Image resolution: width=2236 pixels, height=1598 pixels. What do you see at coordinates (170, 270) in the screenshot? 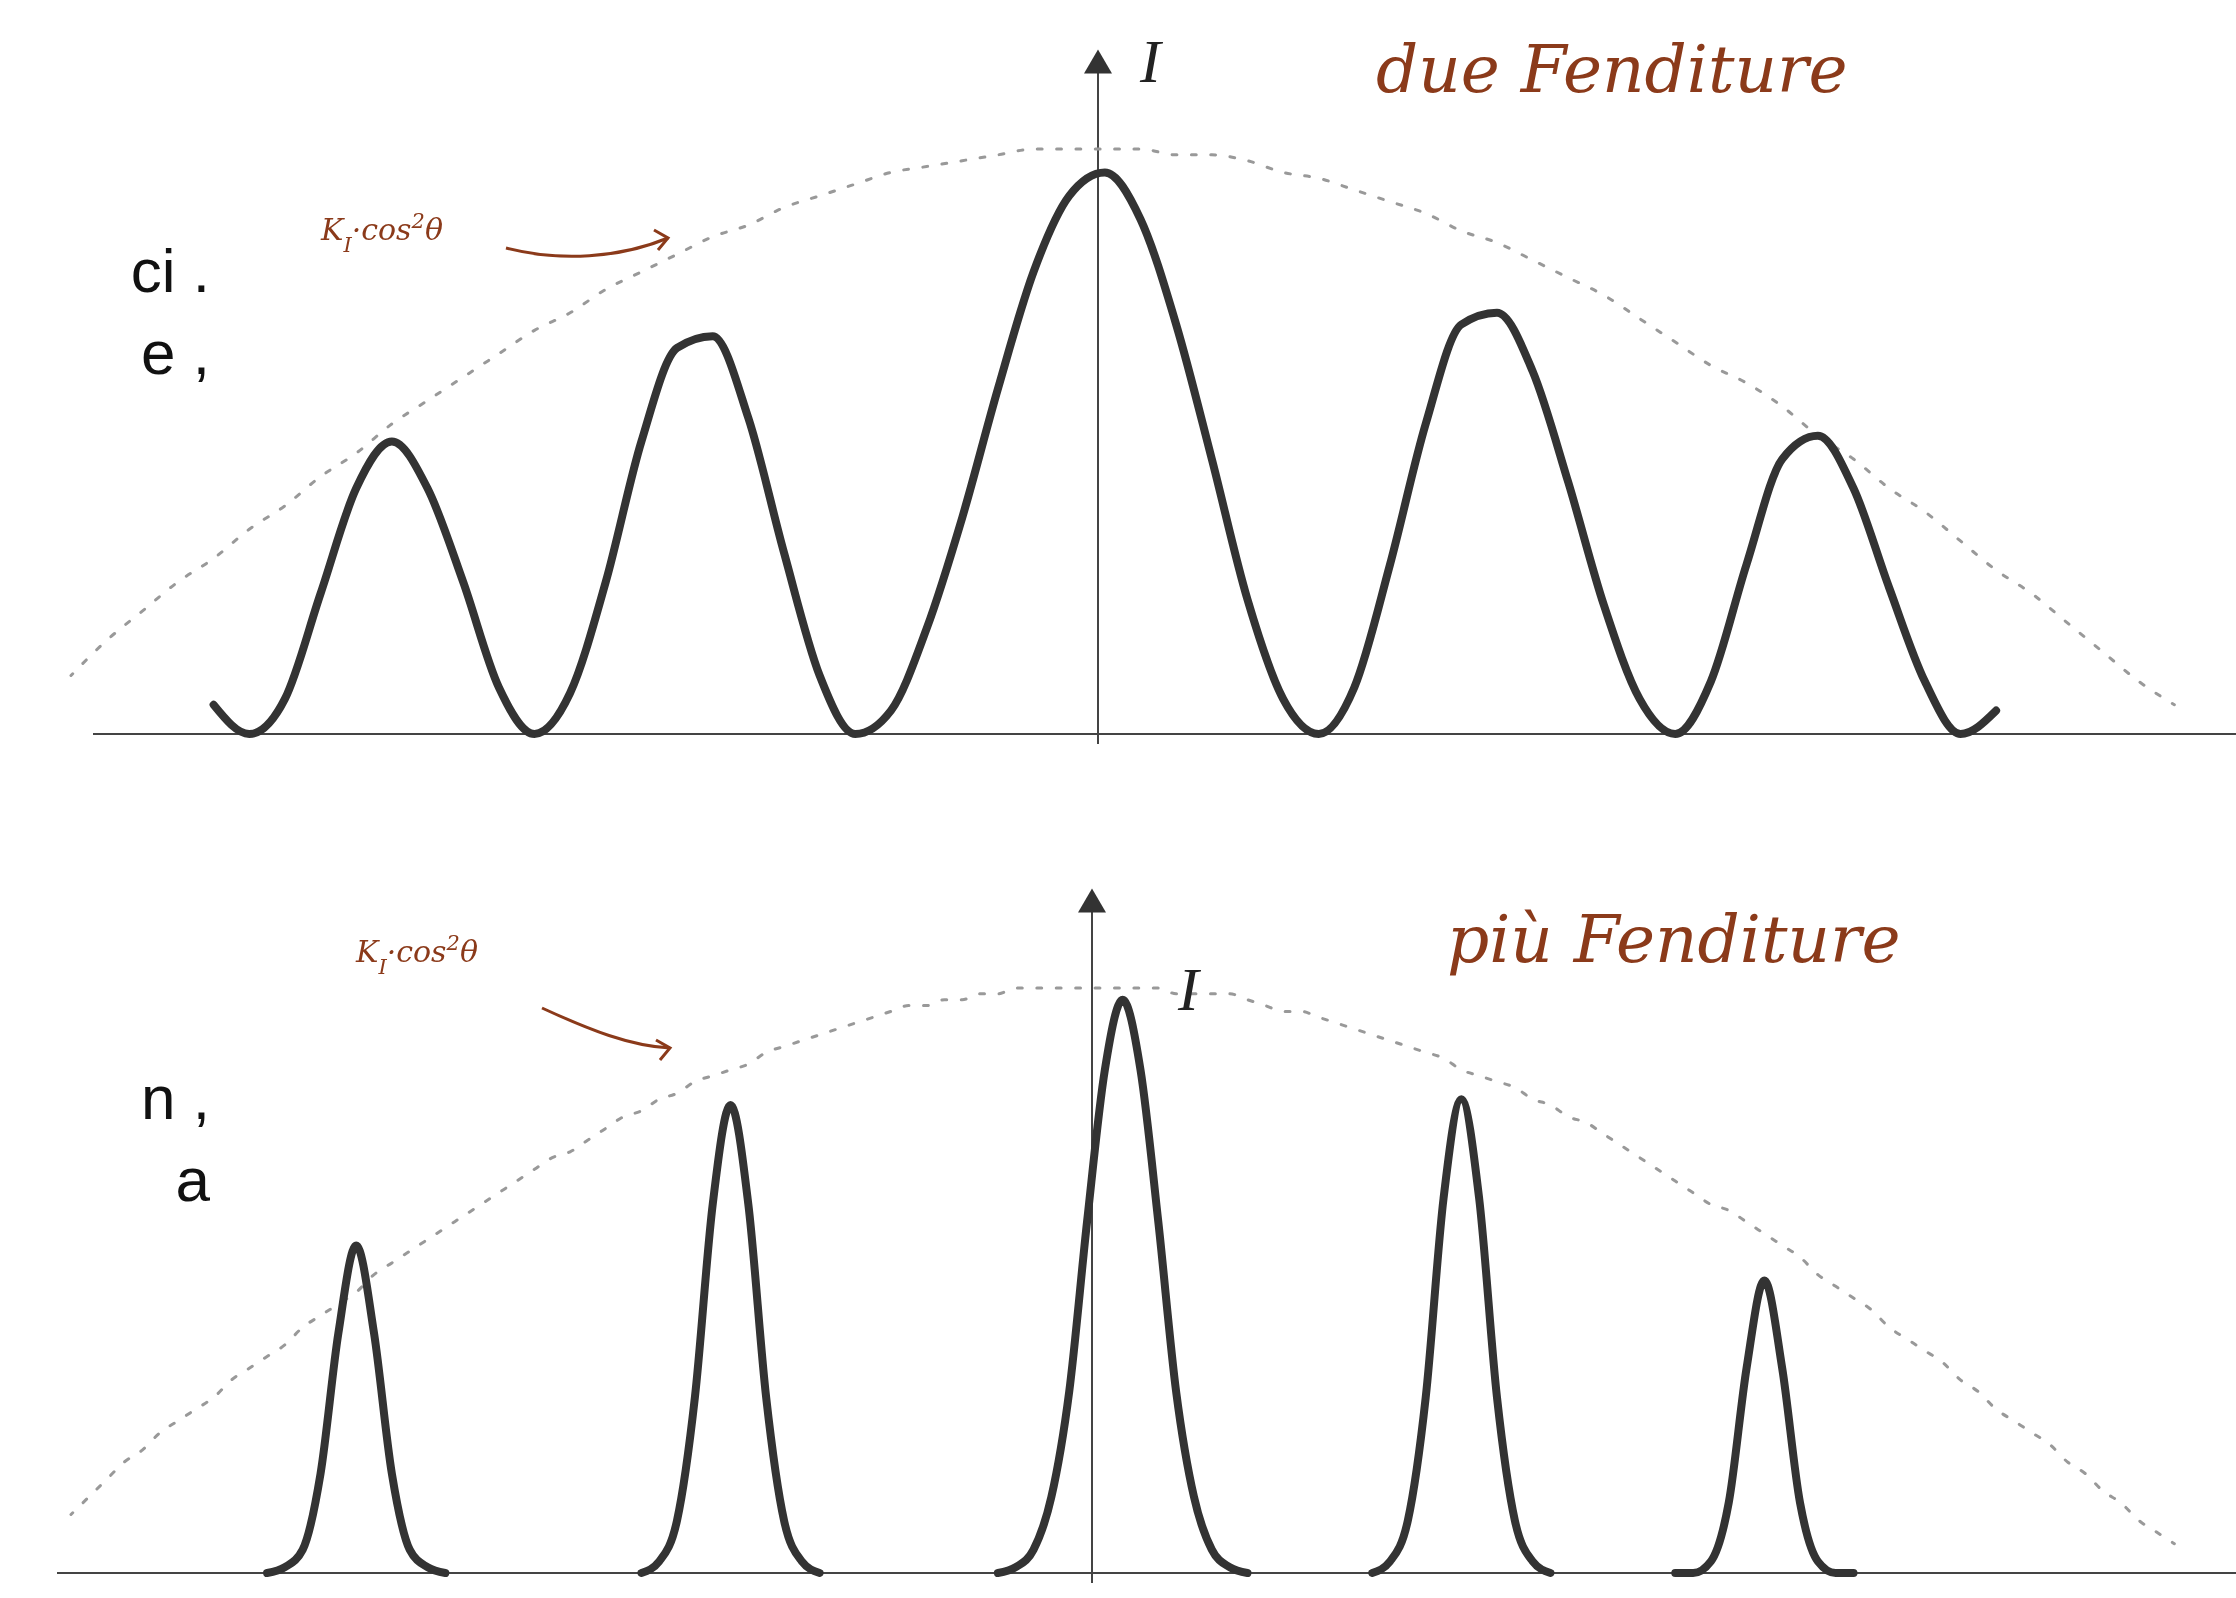
I see `annotation: ci .` at bounding box center [170, 270].